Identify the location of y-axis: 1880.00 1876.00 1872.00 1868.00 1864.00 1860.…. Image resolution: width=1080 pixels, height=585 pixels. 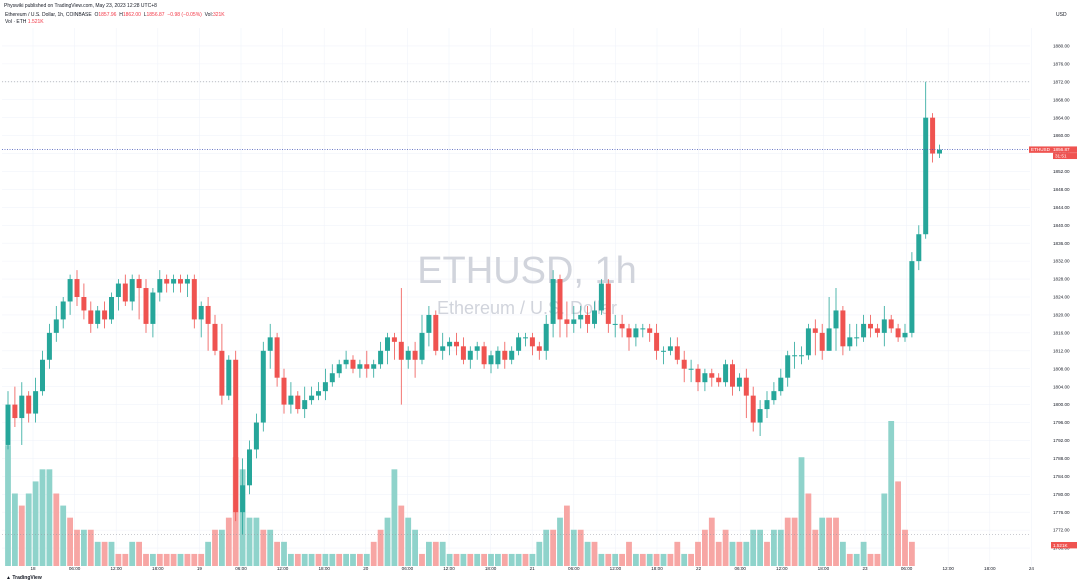
(1053, 297).